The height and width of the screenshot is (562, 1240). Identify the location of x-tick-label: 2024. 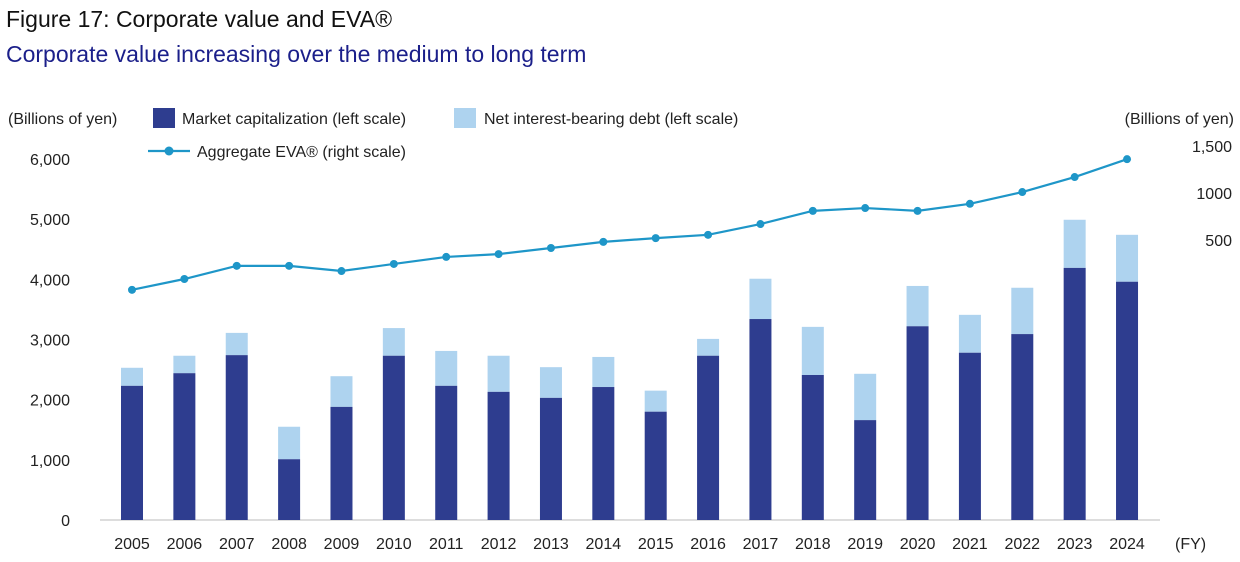
(1127, 544).